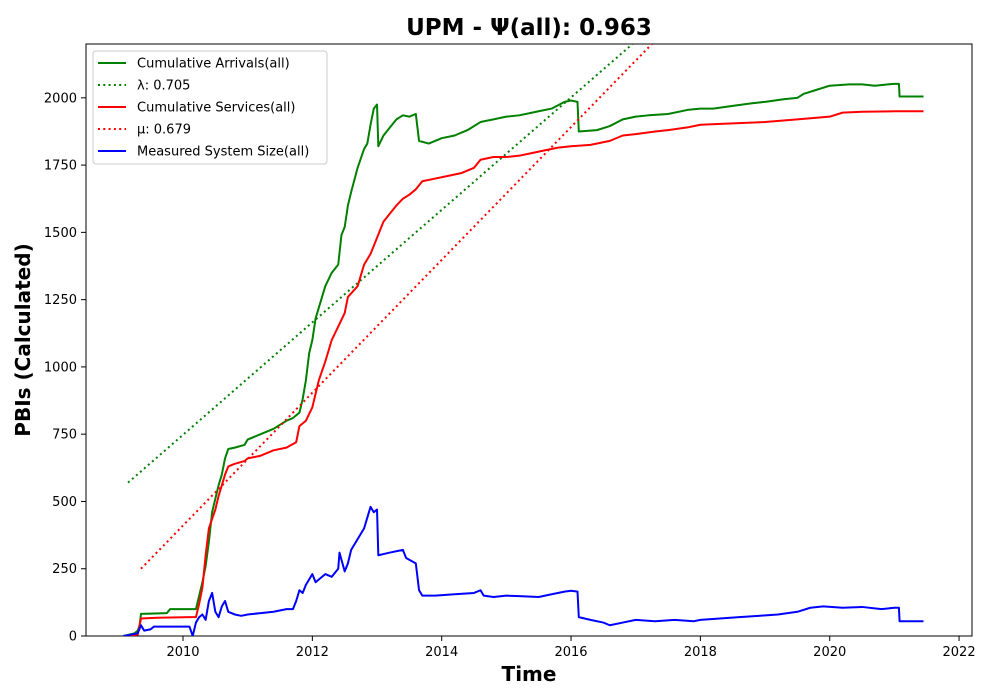 The height and width of the screenshot is (700, 1000). I want to click on y-tick-label: 0, so click(73, 637).